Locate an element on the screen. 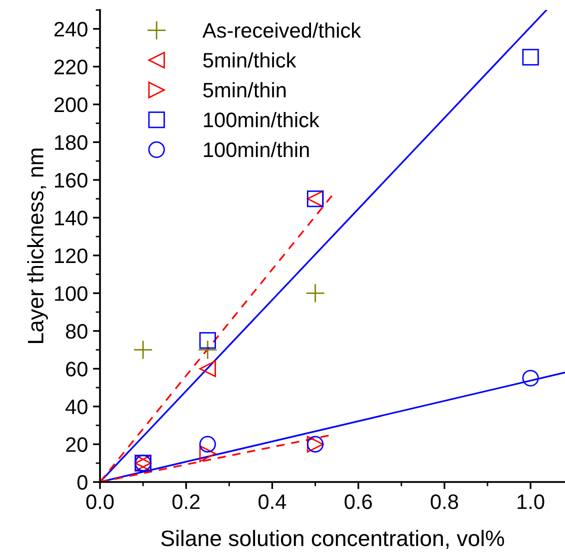  y-tick-label: 160 is located at coordinates (71, 180).